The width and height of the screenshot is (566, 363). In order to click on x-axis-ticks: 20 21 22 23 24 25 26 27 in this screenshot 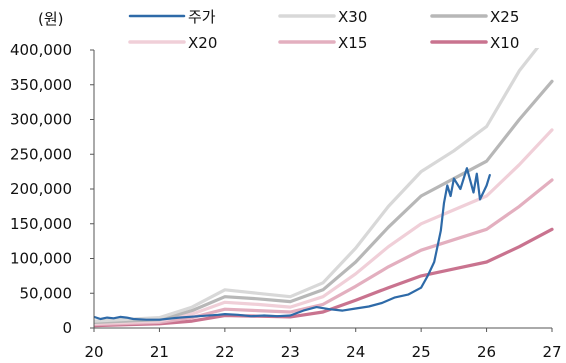, I will do `click(323, 344)`.